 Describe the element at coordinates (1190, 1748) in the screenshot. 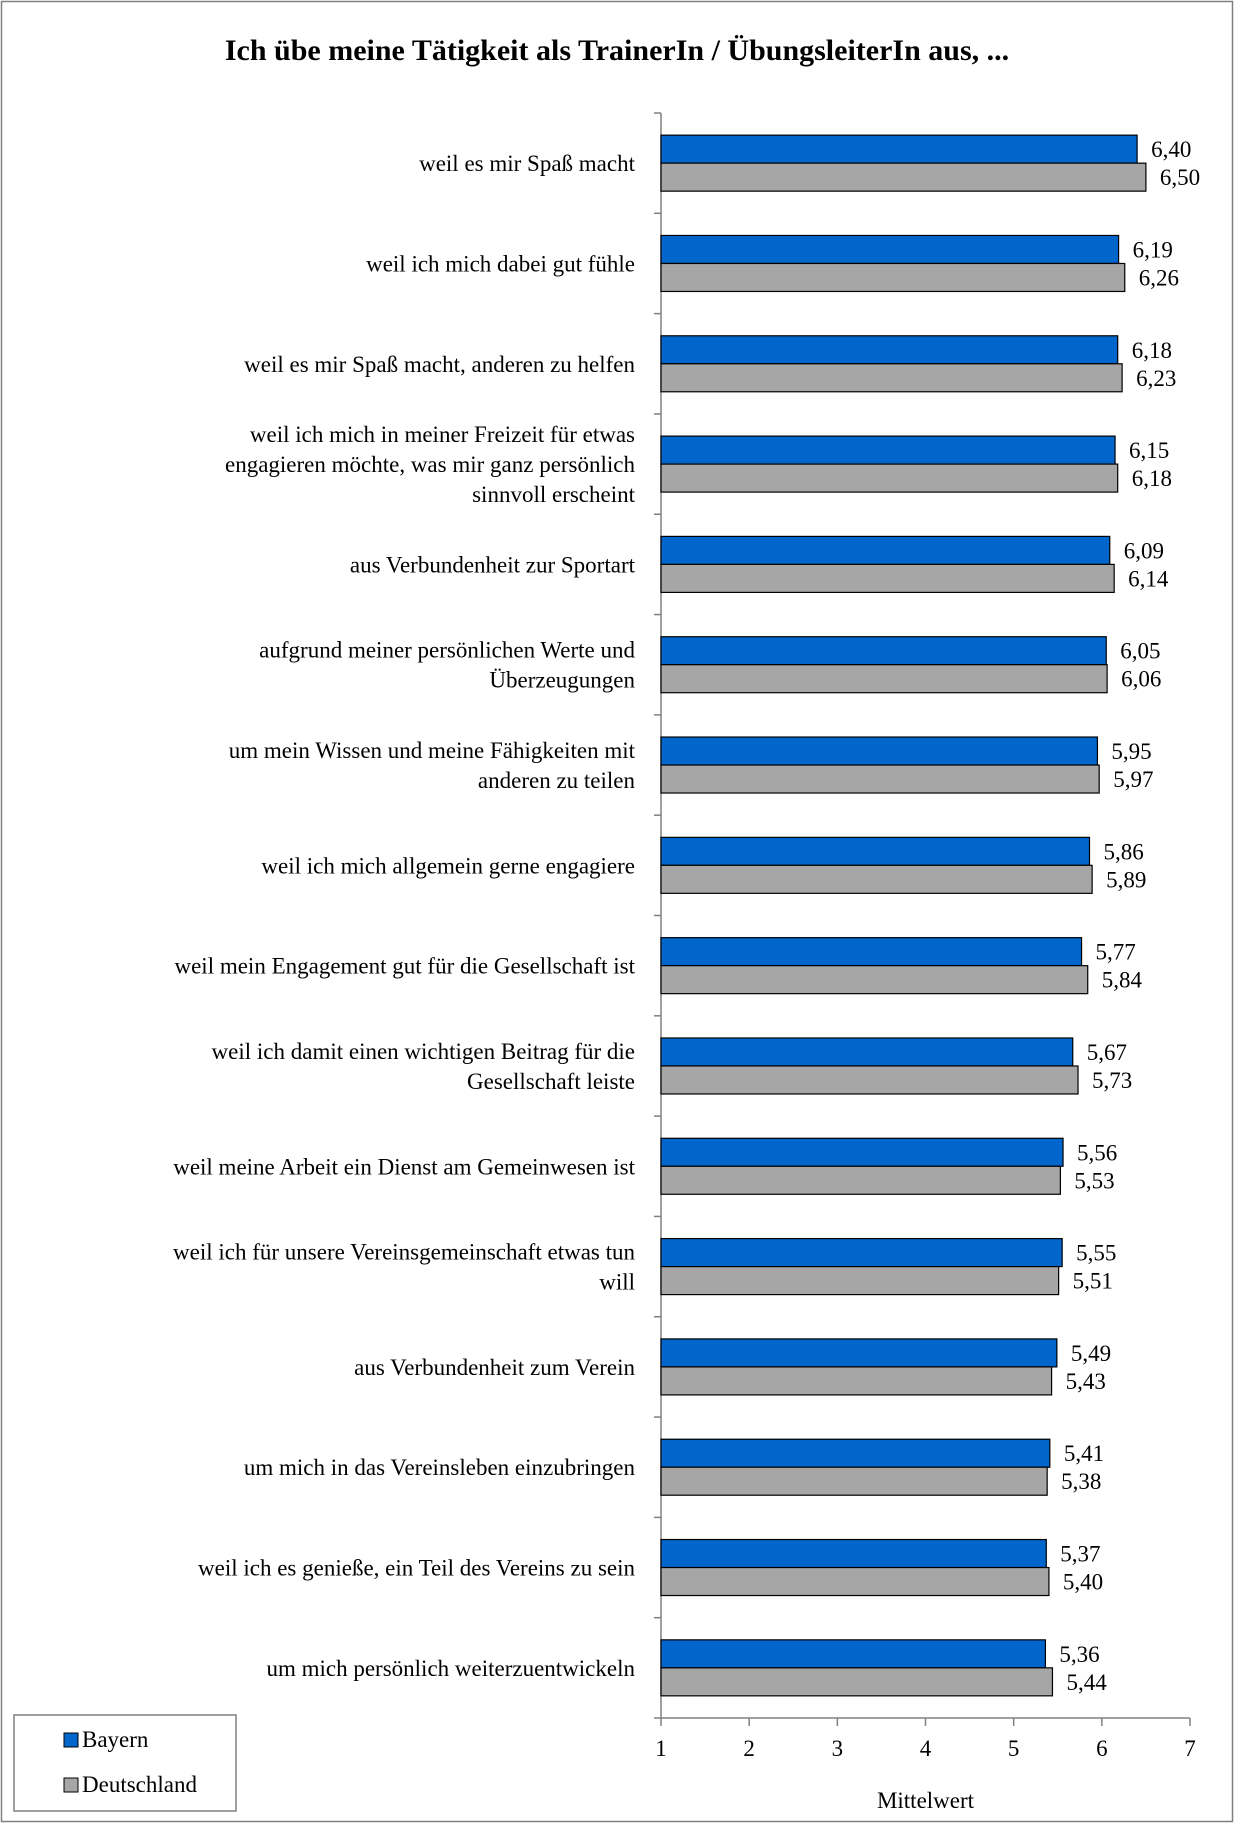

I see `x-tick-label: 7` at that location.